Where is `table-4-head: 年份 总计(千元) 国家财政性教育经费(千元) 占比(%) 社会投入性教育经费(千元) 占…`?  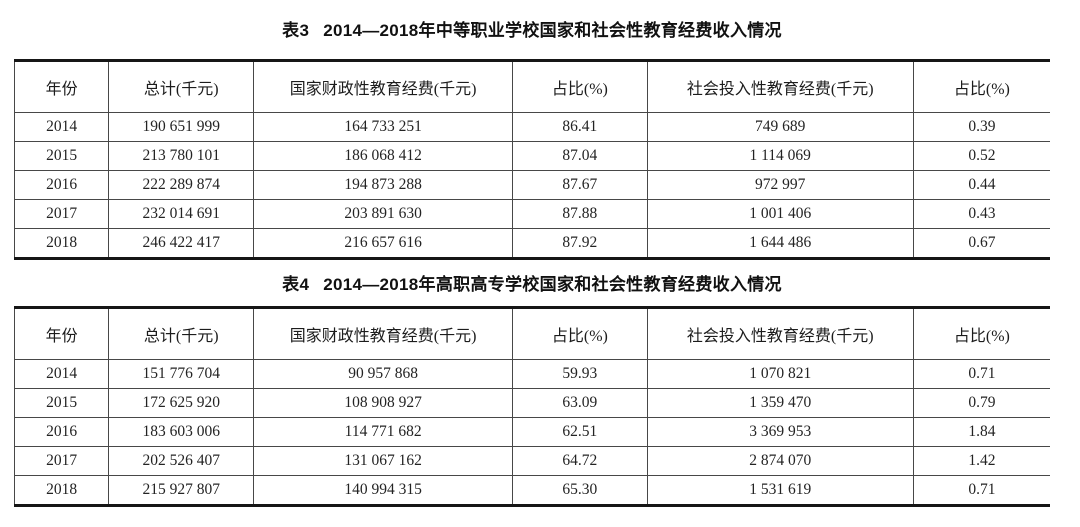 table-4-head: 年份 总计(千元) 国家财政性教育经费(千元) 占比(%) 社会投入性教育经费(千元) 占… is located at coordinates (531, 333).